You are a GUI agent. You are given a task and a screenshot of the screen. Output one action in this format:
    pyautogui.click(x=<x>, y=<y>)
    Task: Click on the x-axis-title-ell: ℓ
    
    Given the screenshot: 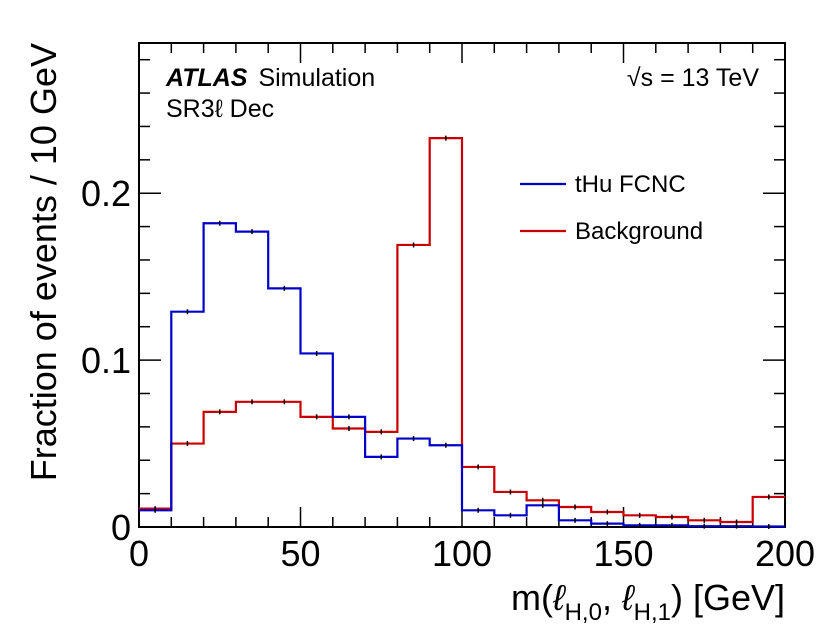 What is the action you would take?
    pyautogui.click(x=559, y=597)
    